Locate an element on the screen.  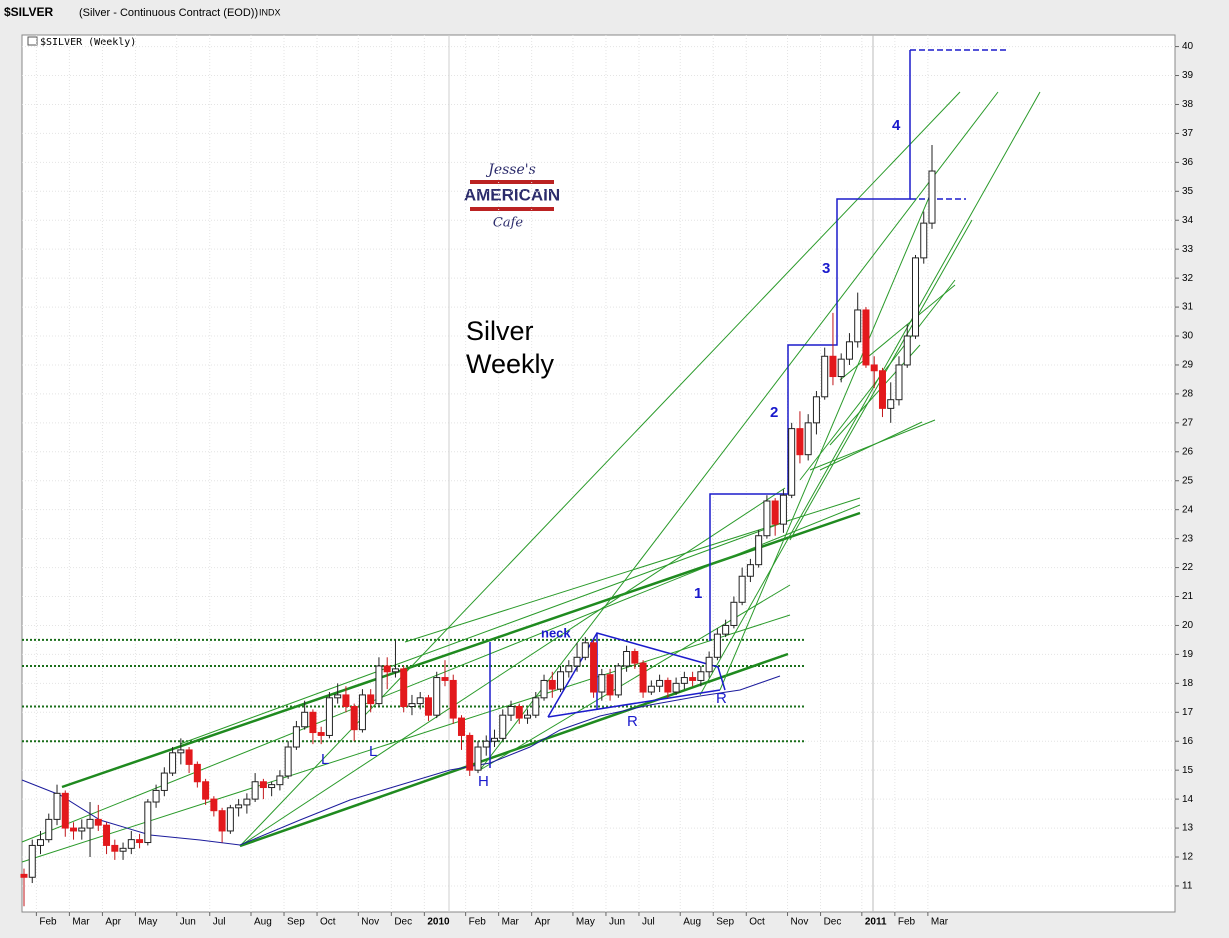
annotation: L is located at coordinates (325, 759).